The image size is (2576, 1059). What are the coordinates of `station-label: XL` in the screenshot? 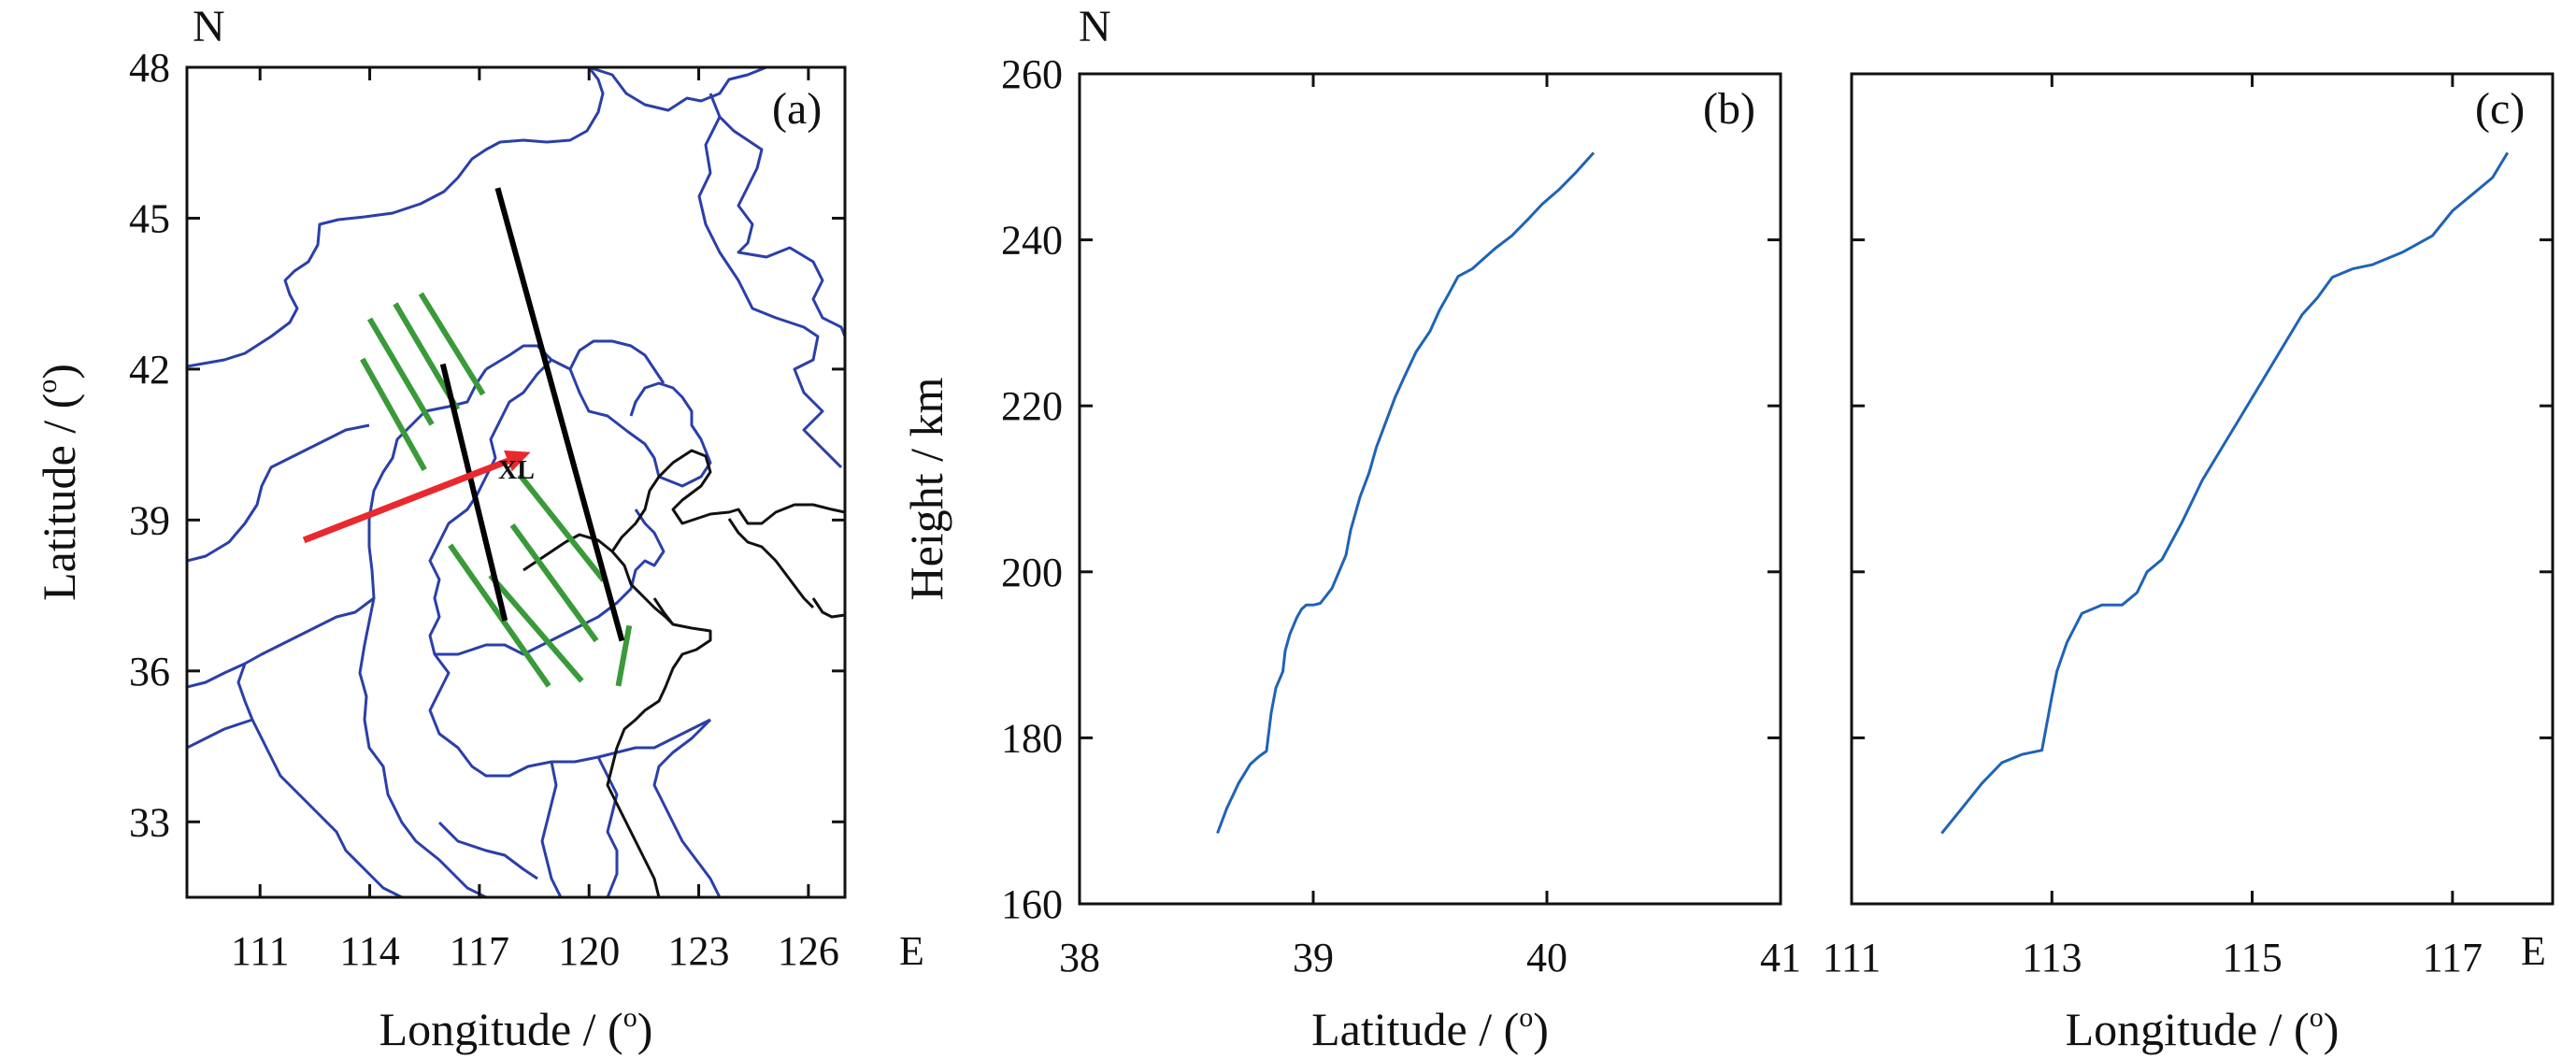 It's located at (516, 470).